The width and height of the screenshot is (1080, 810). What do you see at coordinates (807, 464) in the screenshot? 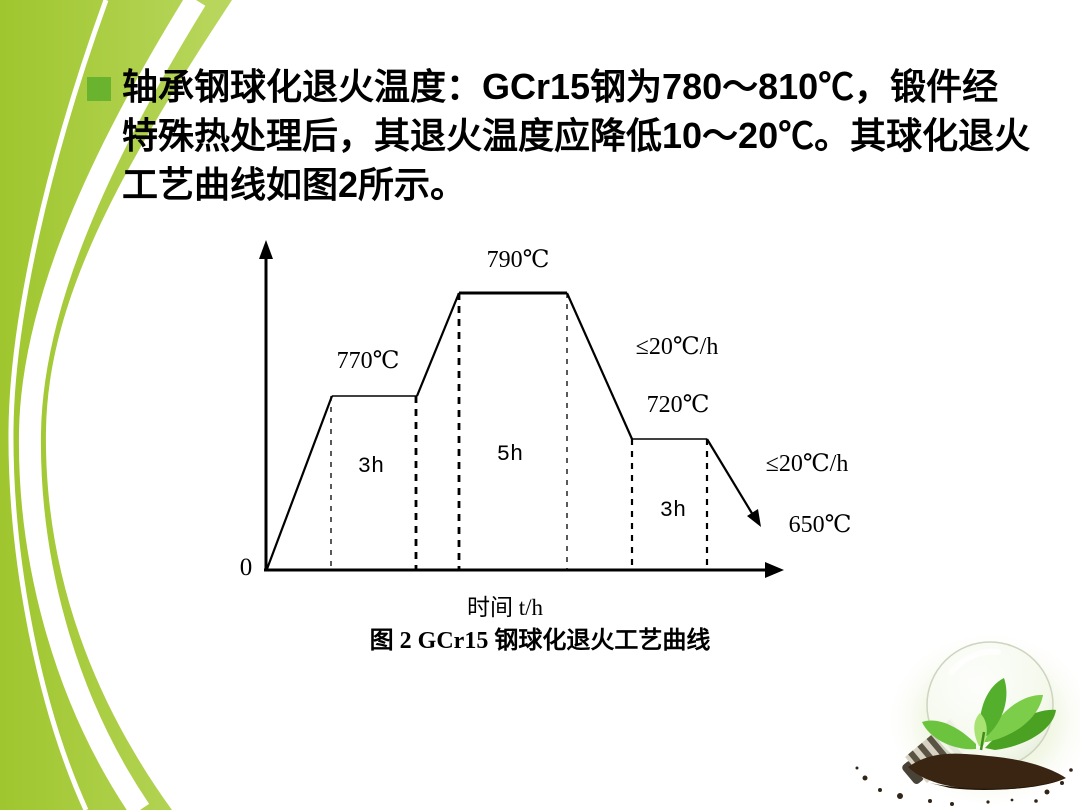
I see `cooling-rate-2-label: ≤20℃/h` at bounding box center [807, 464].